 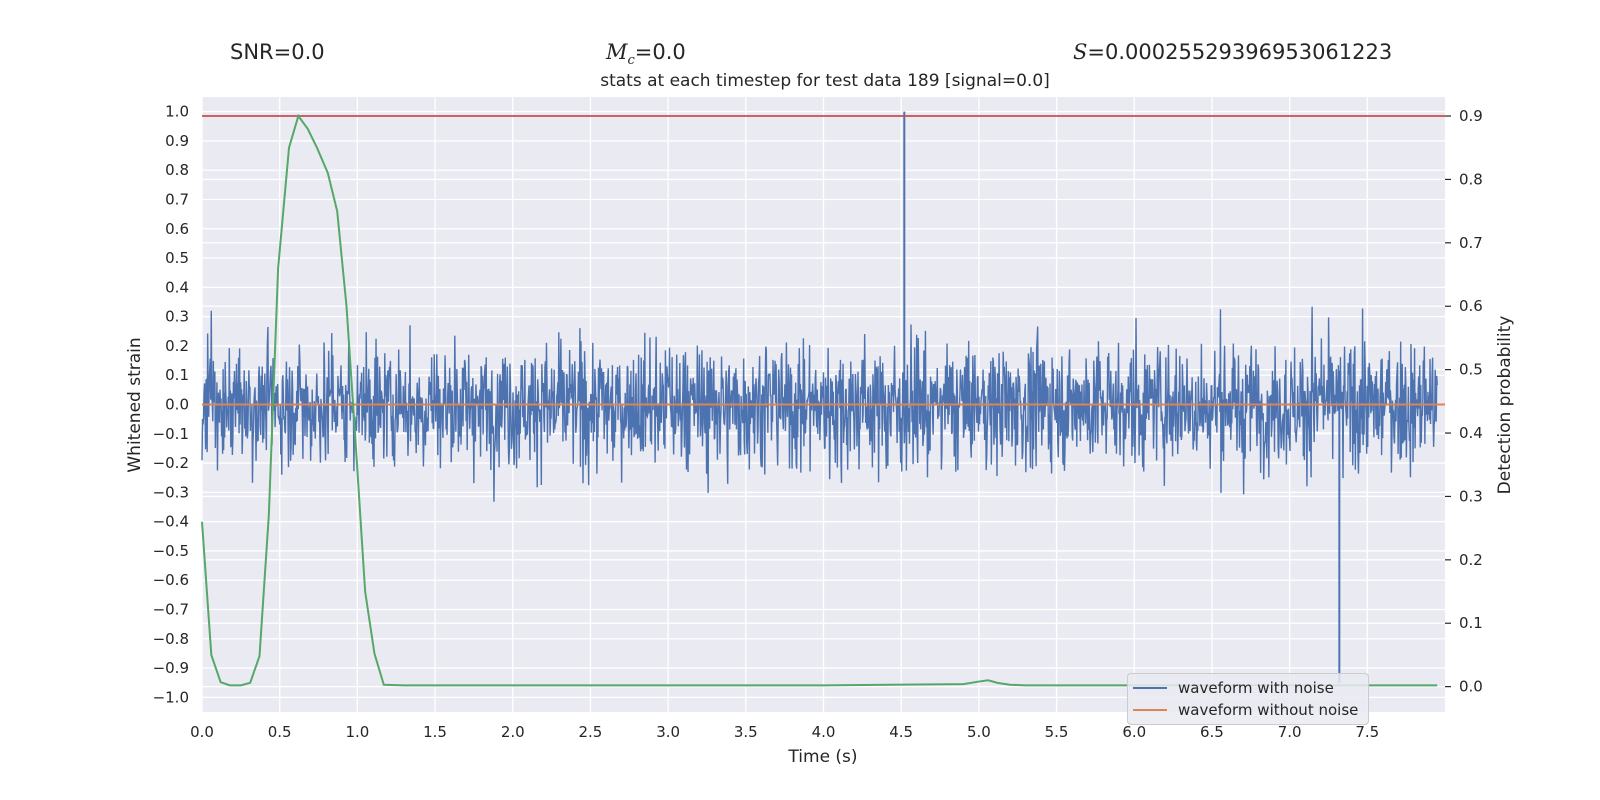 What do you see at coordinates (1471, 179) in the screenshot?
I see `y-right-tick-label: 0.8` at bounding box center [1471, 179].